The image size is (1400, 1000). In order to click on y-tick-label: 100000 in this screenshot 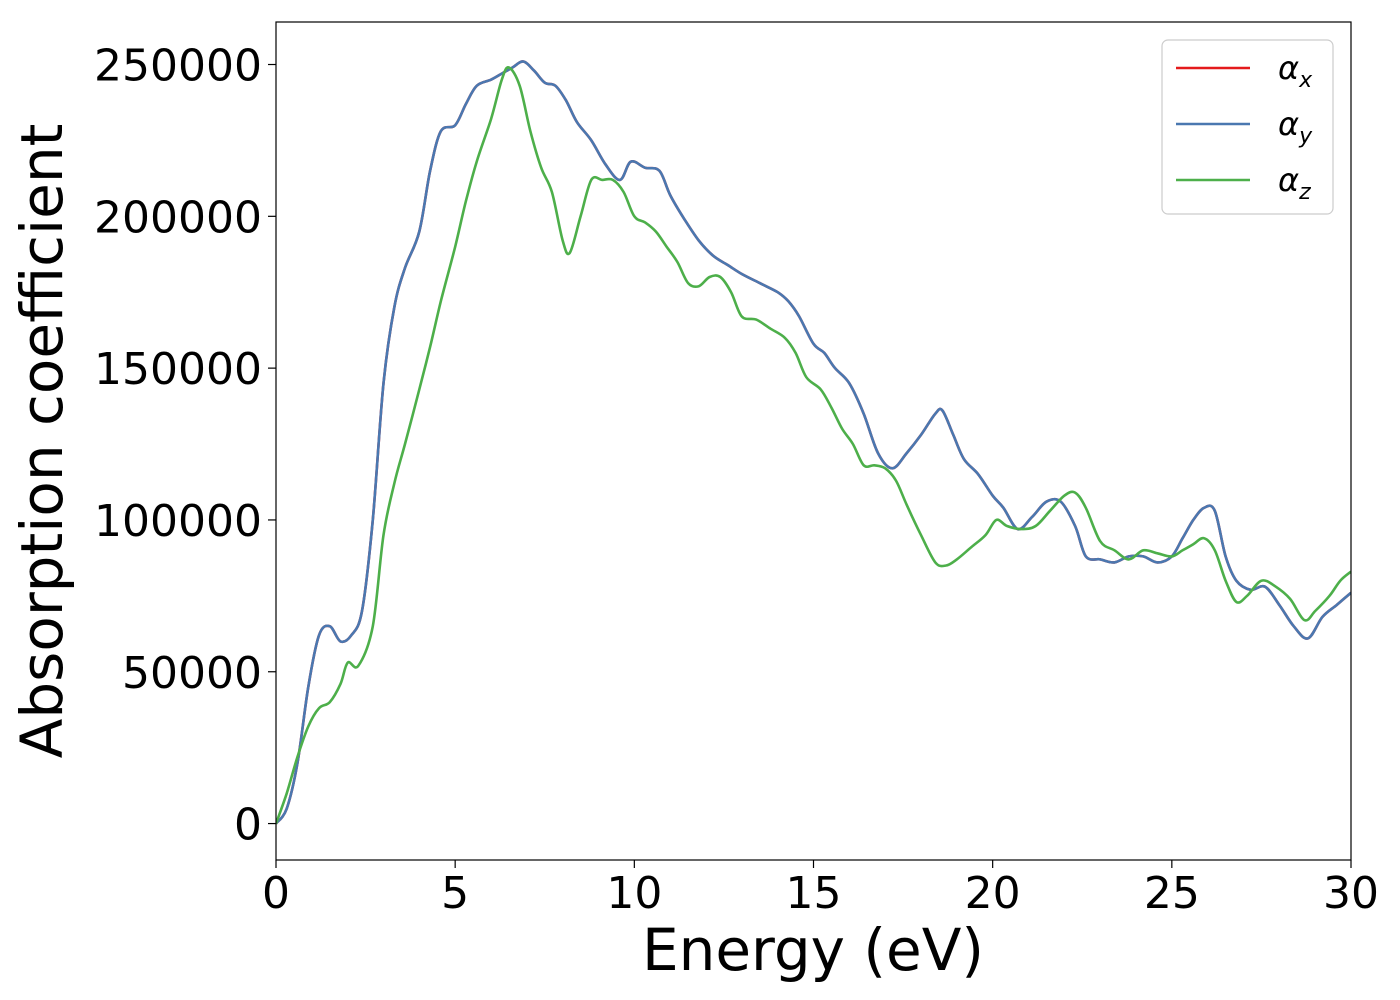, I will do `click(178, 521)`.